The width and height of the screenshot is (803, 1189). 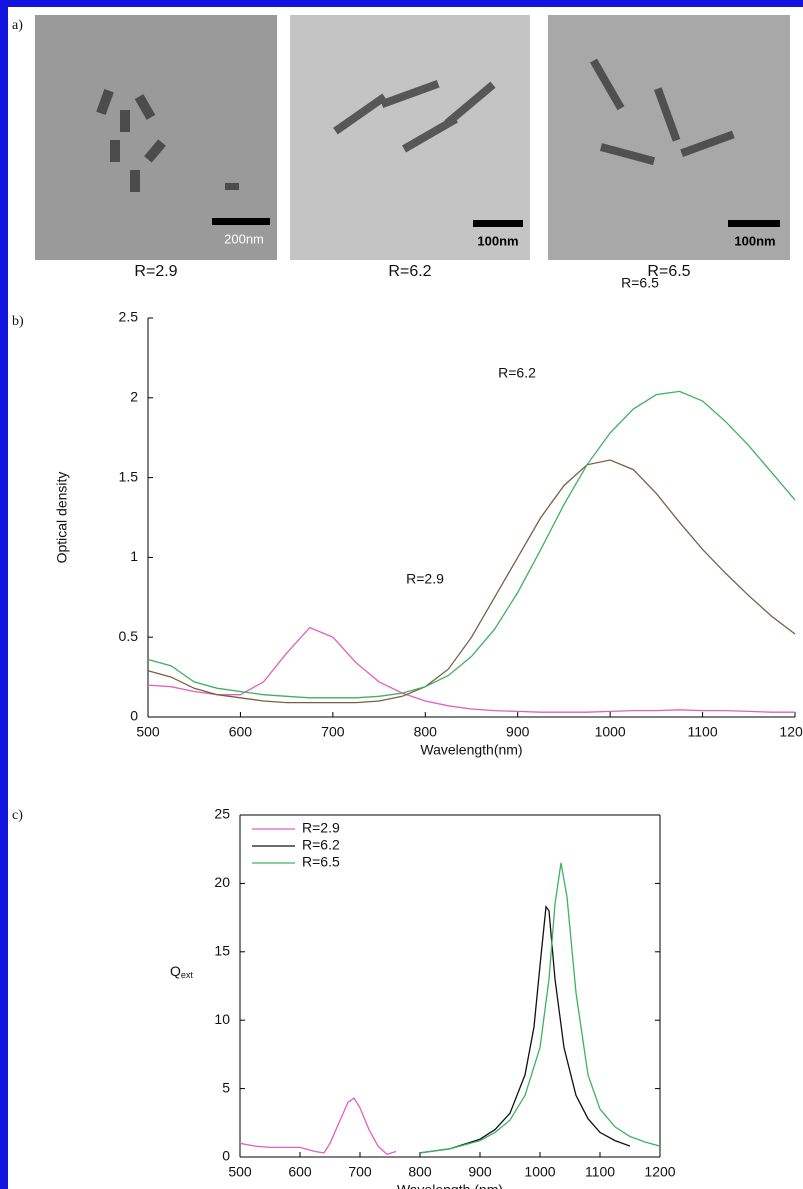 I want to click on top-border, so click(x=401, y=3).